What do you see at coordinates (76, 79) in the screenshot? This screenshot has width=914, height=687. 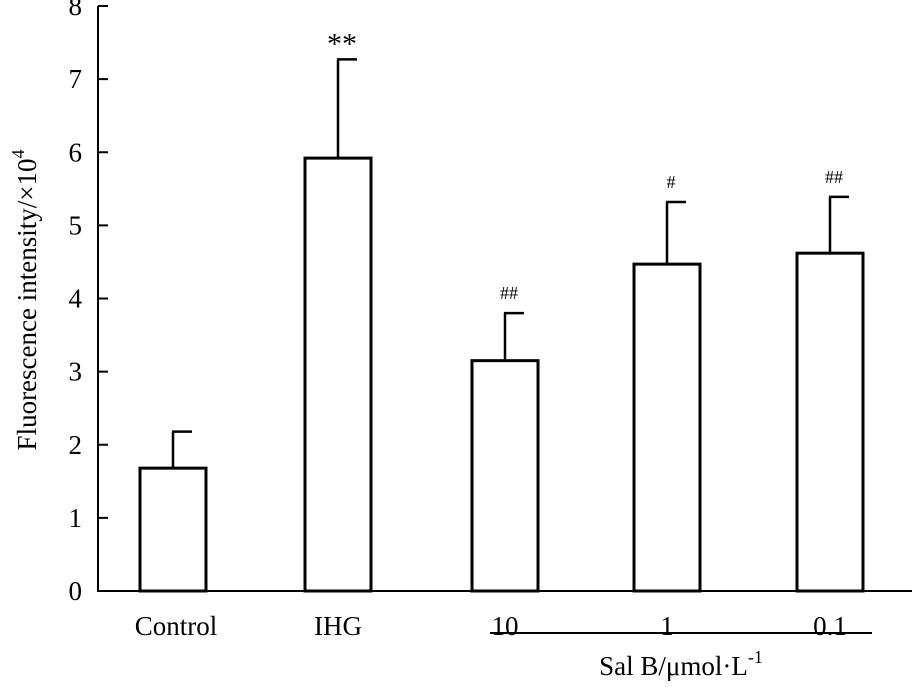 I see `y-tick-label: 7` at bounding box center [76, 79].